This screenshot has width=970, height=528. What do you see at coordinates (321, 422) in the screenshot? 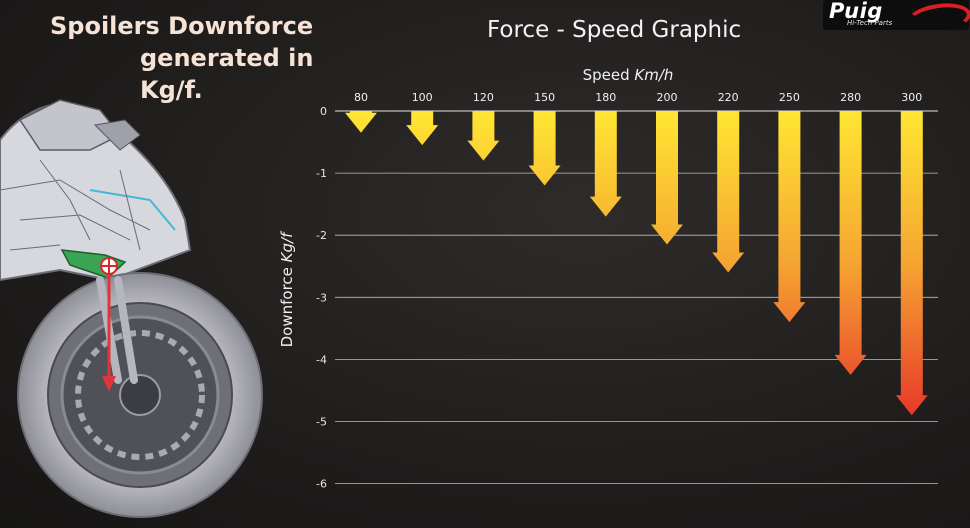
I see `y-tick-label: -5` at bounding box center [321, 422].